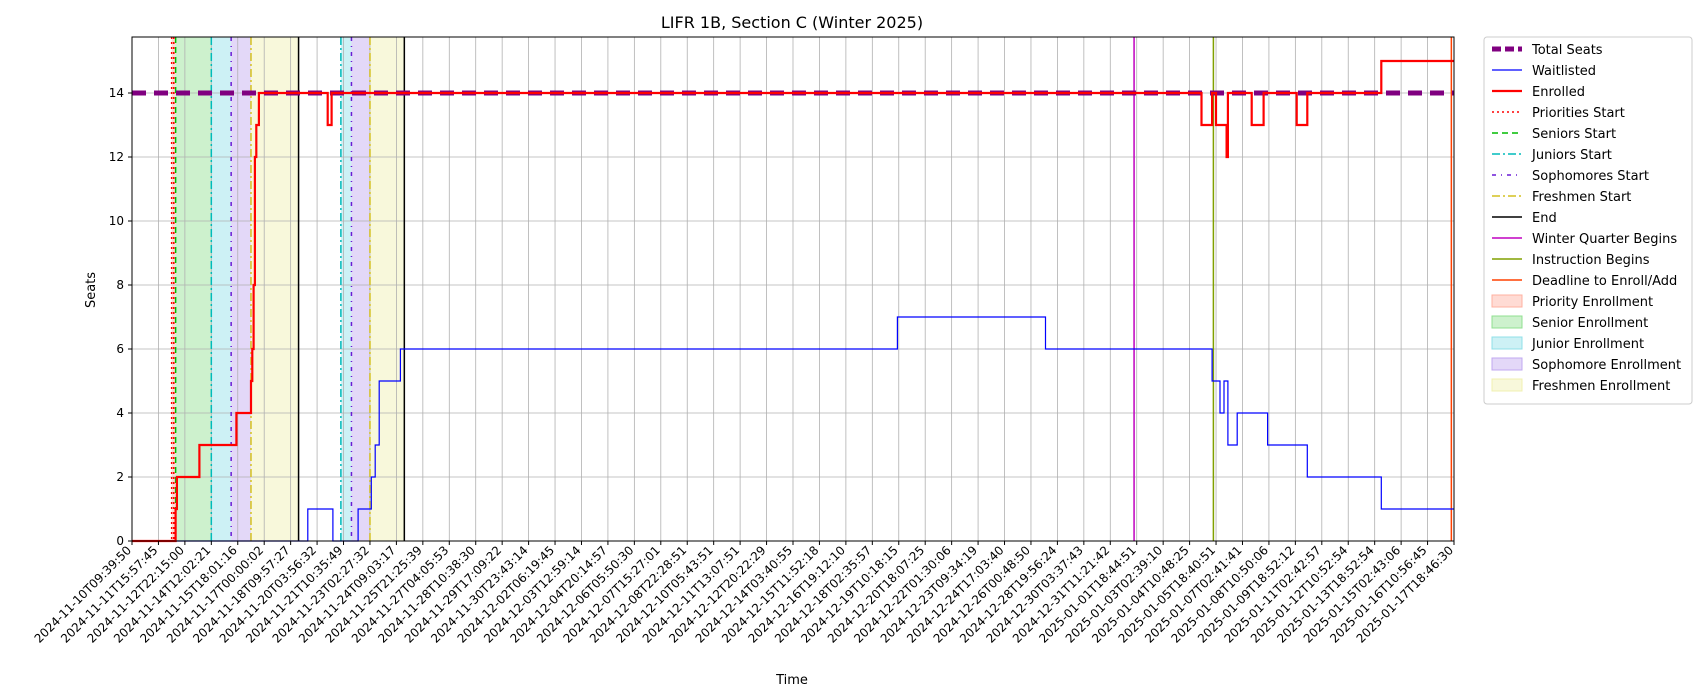 The image size is (1700, 700). What do you see at coordinates (116, 93) in the screenshot?
I see `y-tick-label: 14` at bounding box center [116, 93].